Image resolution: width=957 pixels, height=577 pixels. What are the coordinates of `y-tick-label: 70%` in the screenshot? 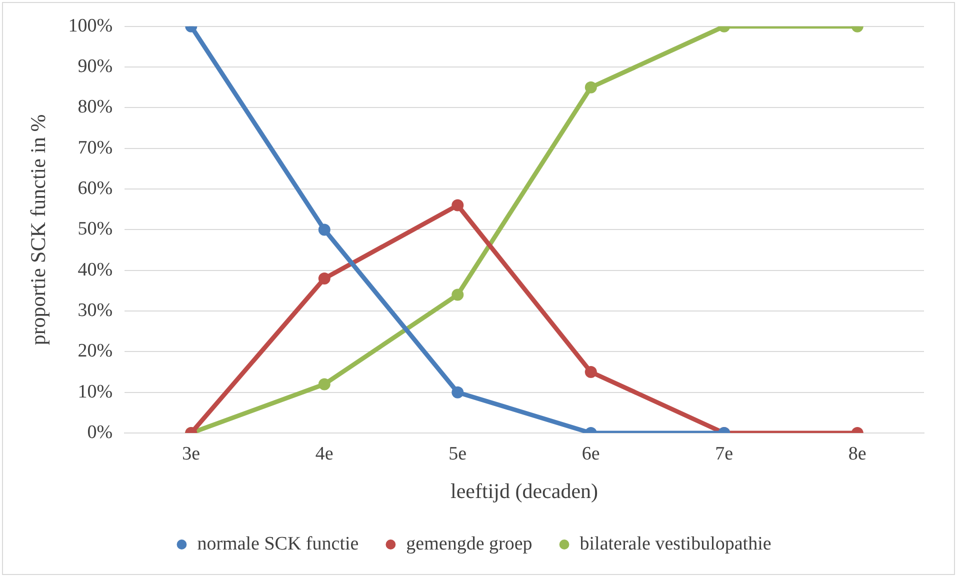 It's located at (95, 147).